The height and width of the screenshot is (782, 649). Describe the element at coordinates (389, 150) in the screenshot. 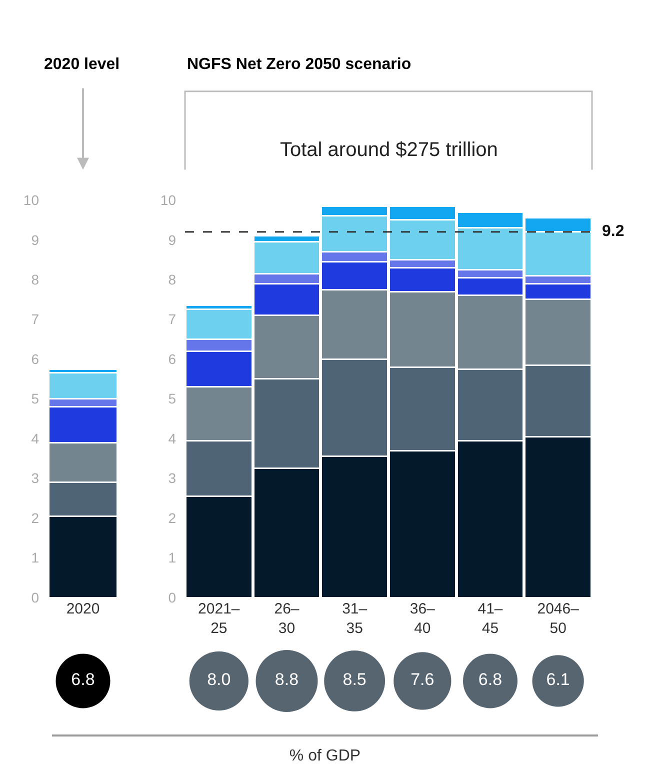

I see `chart-subtitle: Total around $275 trillion` at that location.